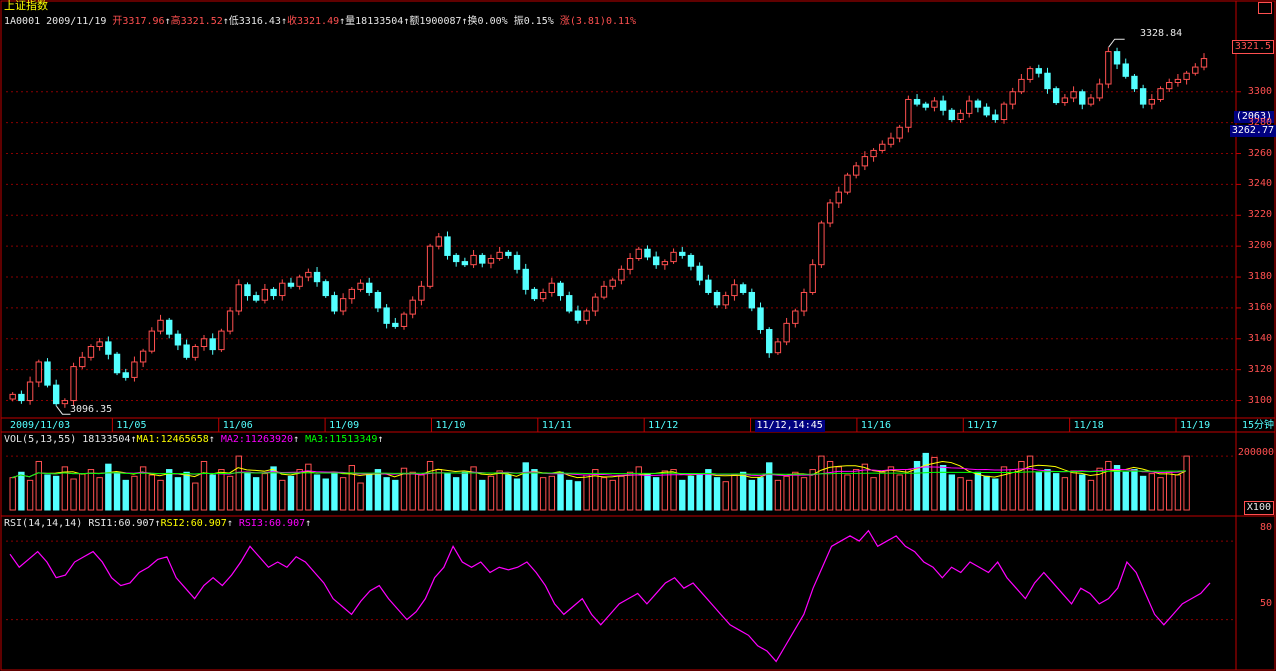 The image size is (1276, 671). Describe the element at coordinates (175, 523) in the screenshot. I see `rsi2-label: RSI2:` at that location.